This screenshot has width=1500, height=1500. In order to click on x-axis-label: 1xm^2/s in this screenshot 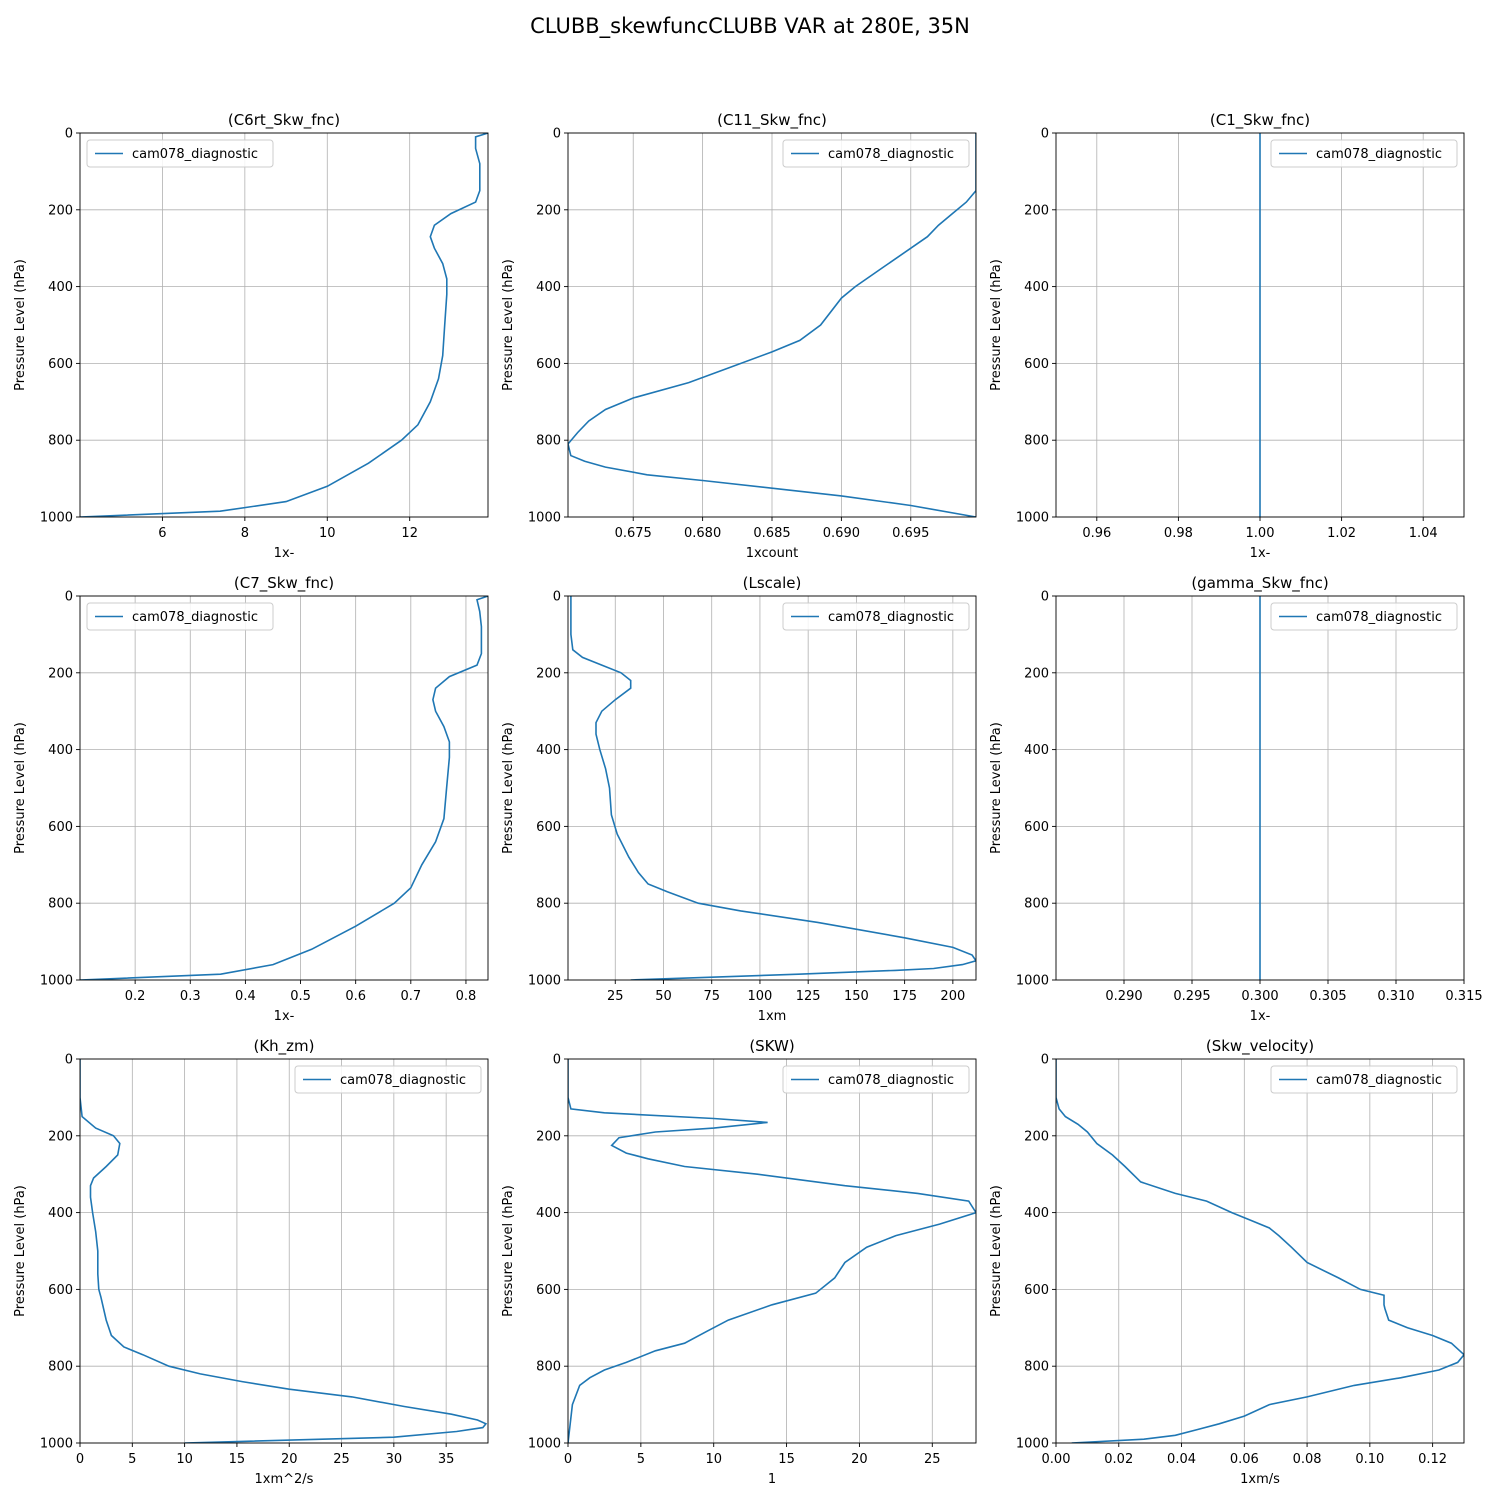, I will do `click(284, 1479)`.